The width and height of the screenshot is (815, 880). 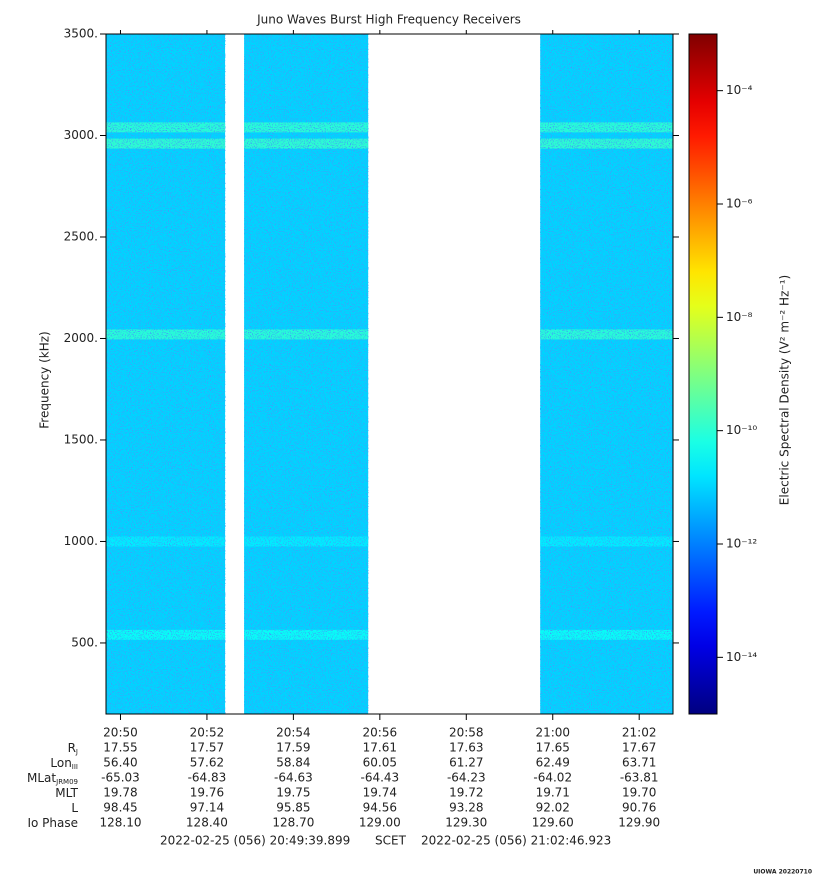 What do you see at coordinates (391, 841) in the screenshot?
I see `time-label: SCET` at bounding box center [391, 841].